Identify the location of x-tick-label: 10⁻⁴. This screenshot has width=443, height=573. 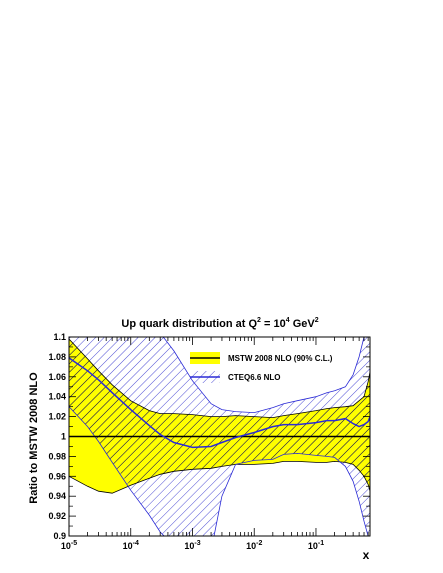
(131, 545).